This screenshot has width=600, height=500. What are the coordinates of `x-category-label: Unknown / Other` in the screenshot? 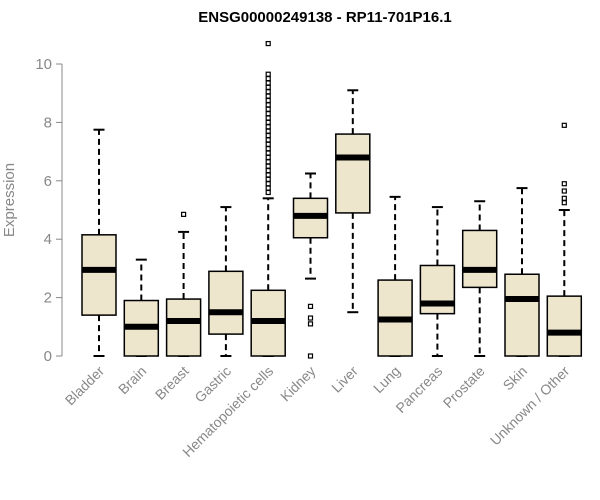 It's located at (530, 406).